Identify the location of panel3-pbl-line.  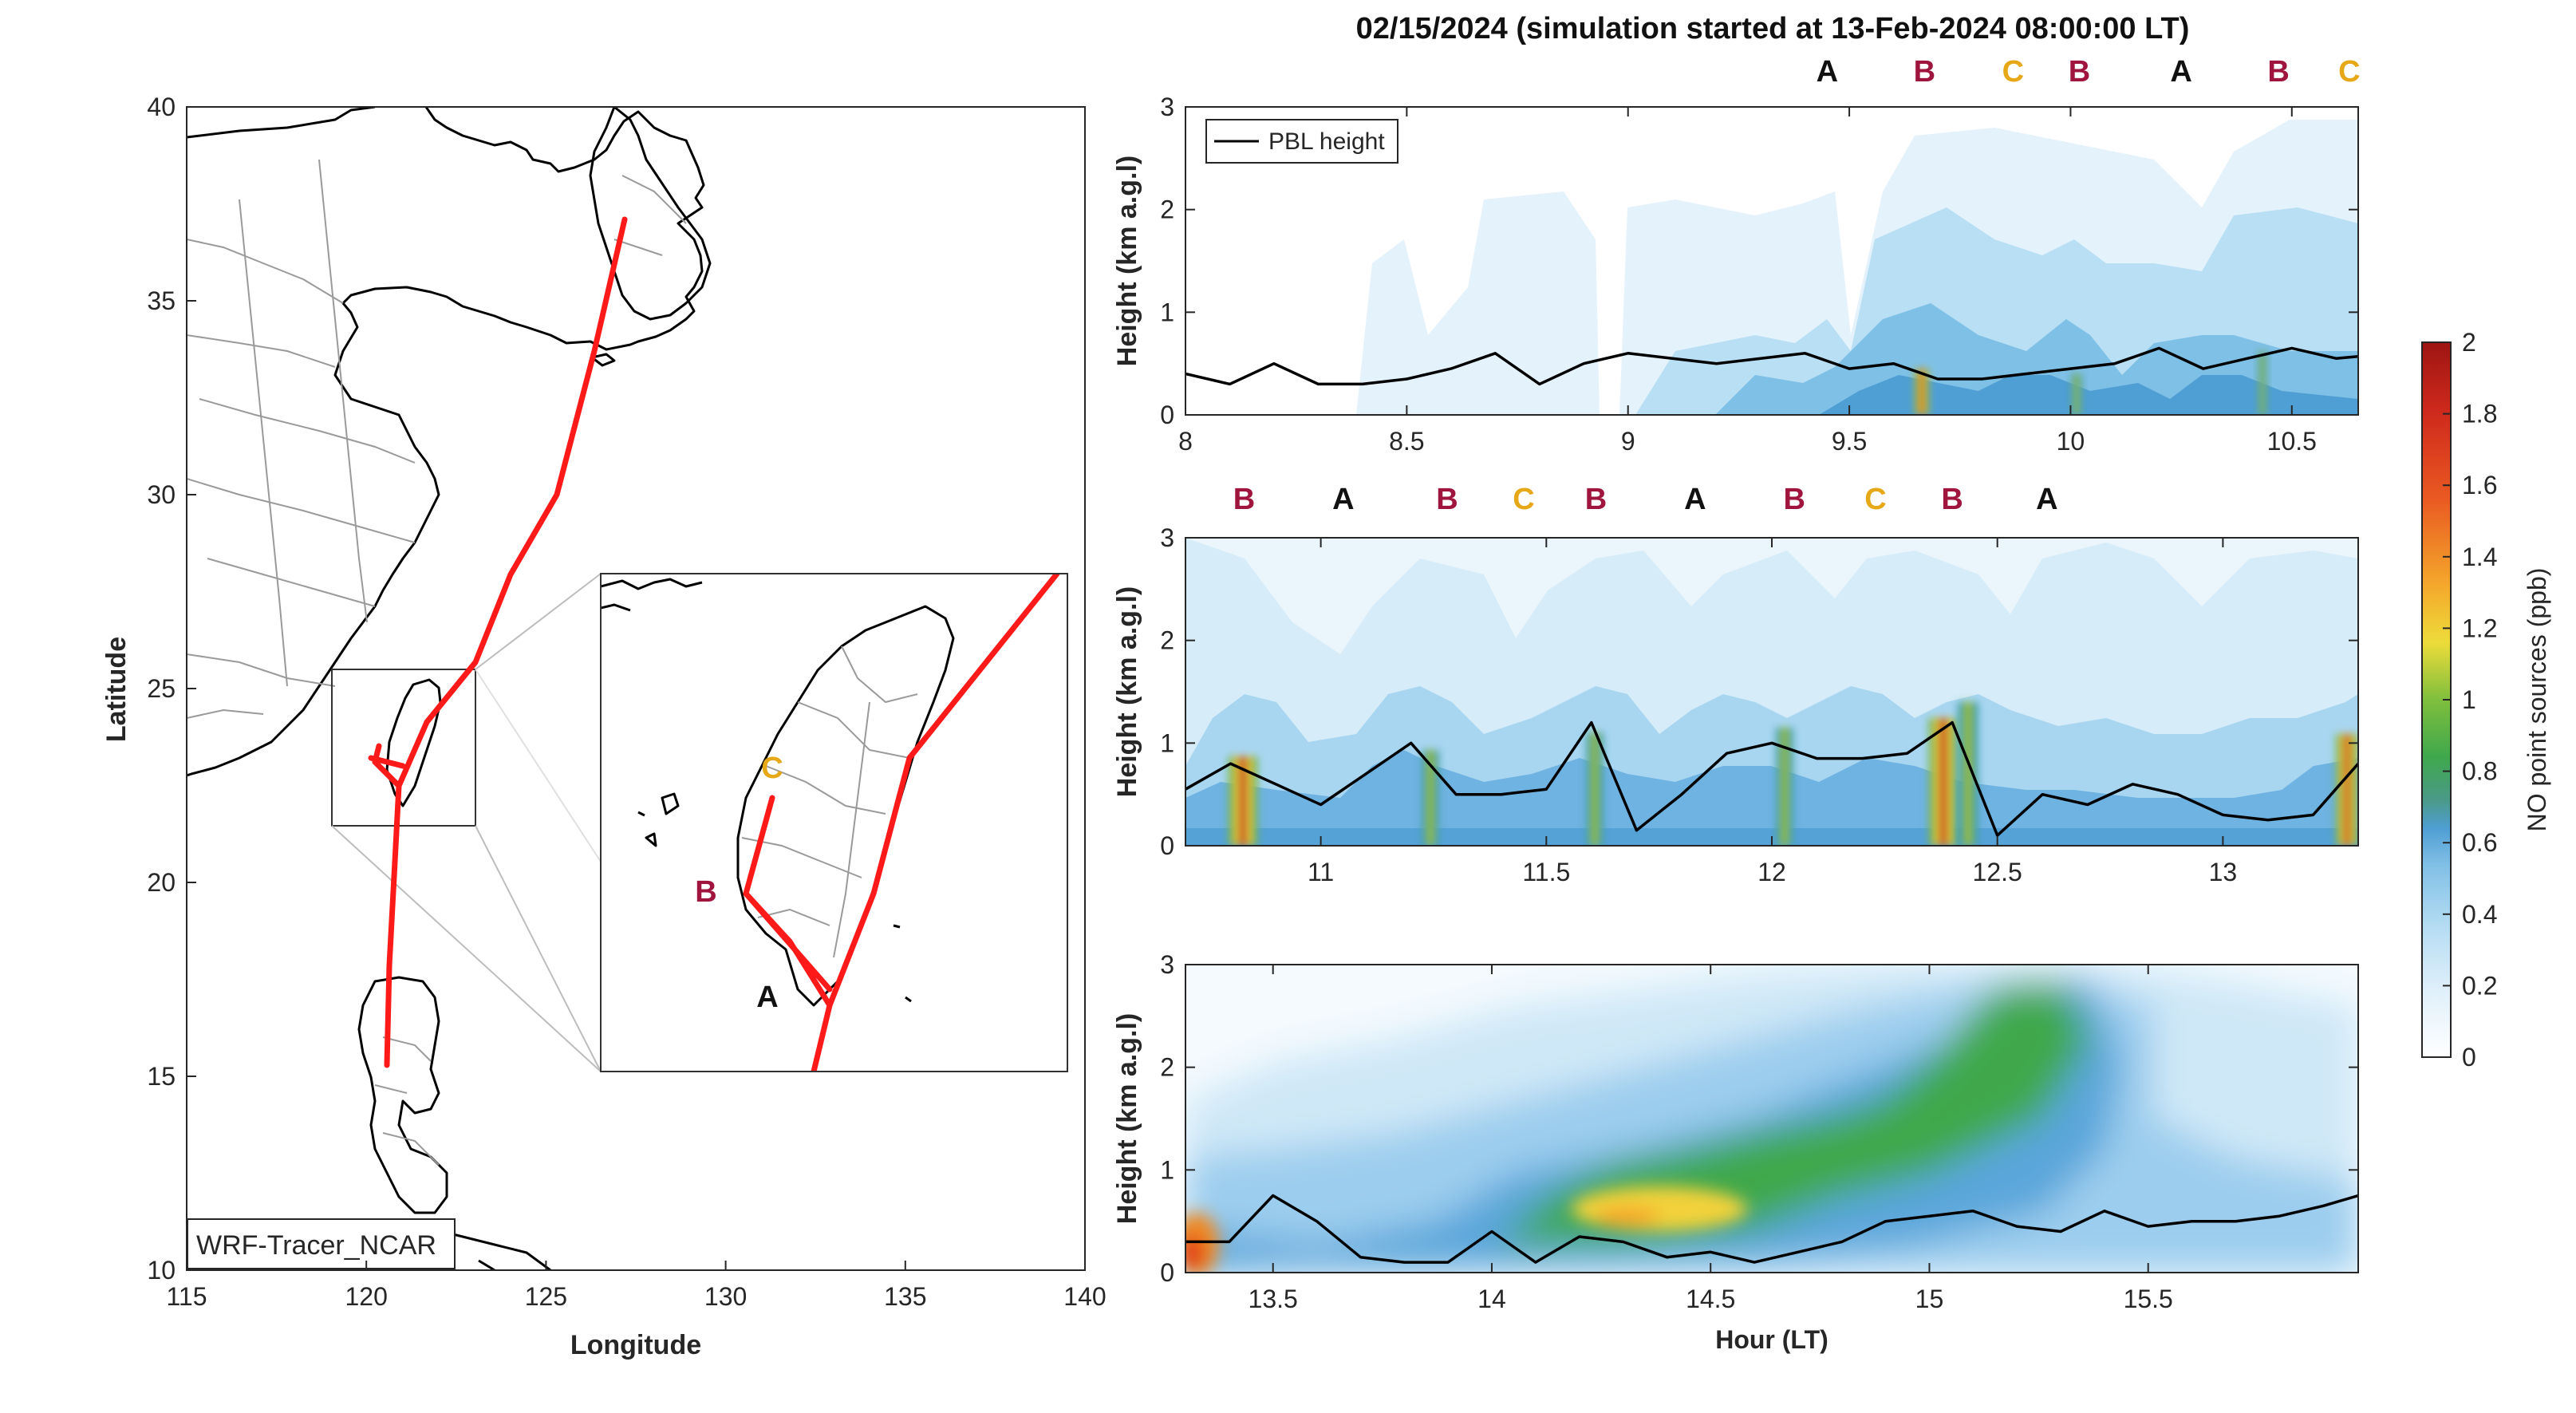
(1772, 1229).